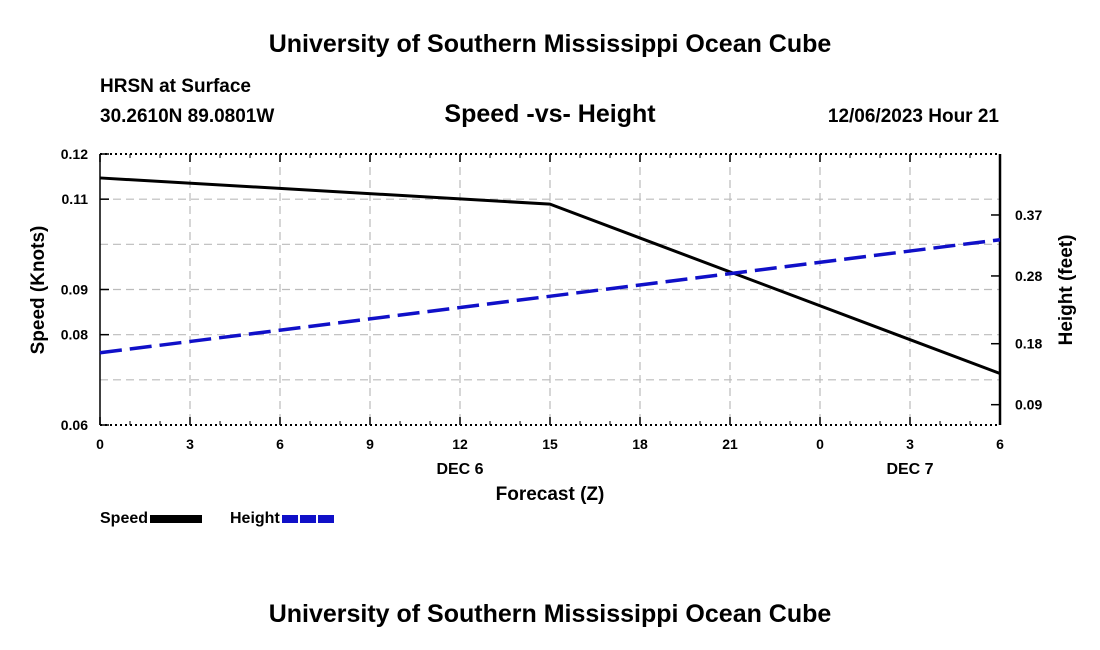 The width and height of the screenshot is (1100, 650). I want to click on x-tick-label: 12, so click(460, 444).